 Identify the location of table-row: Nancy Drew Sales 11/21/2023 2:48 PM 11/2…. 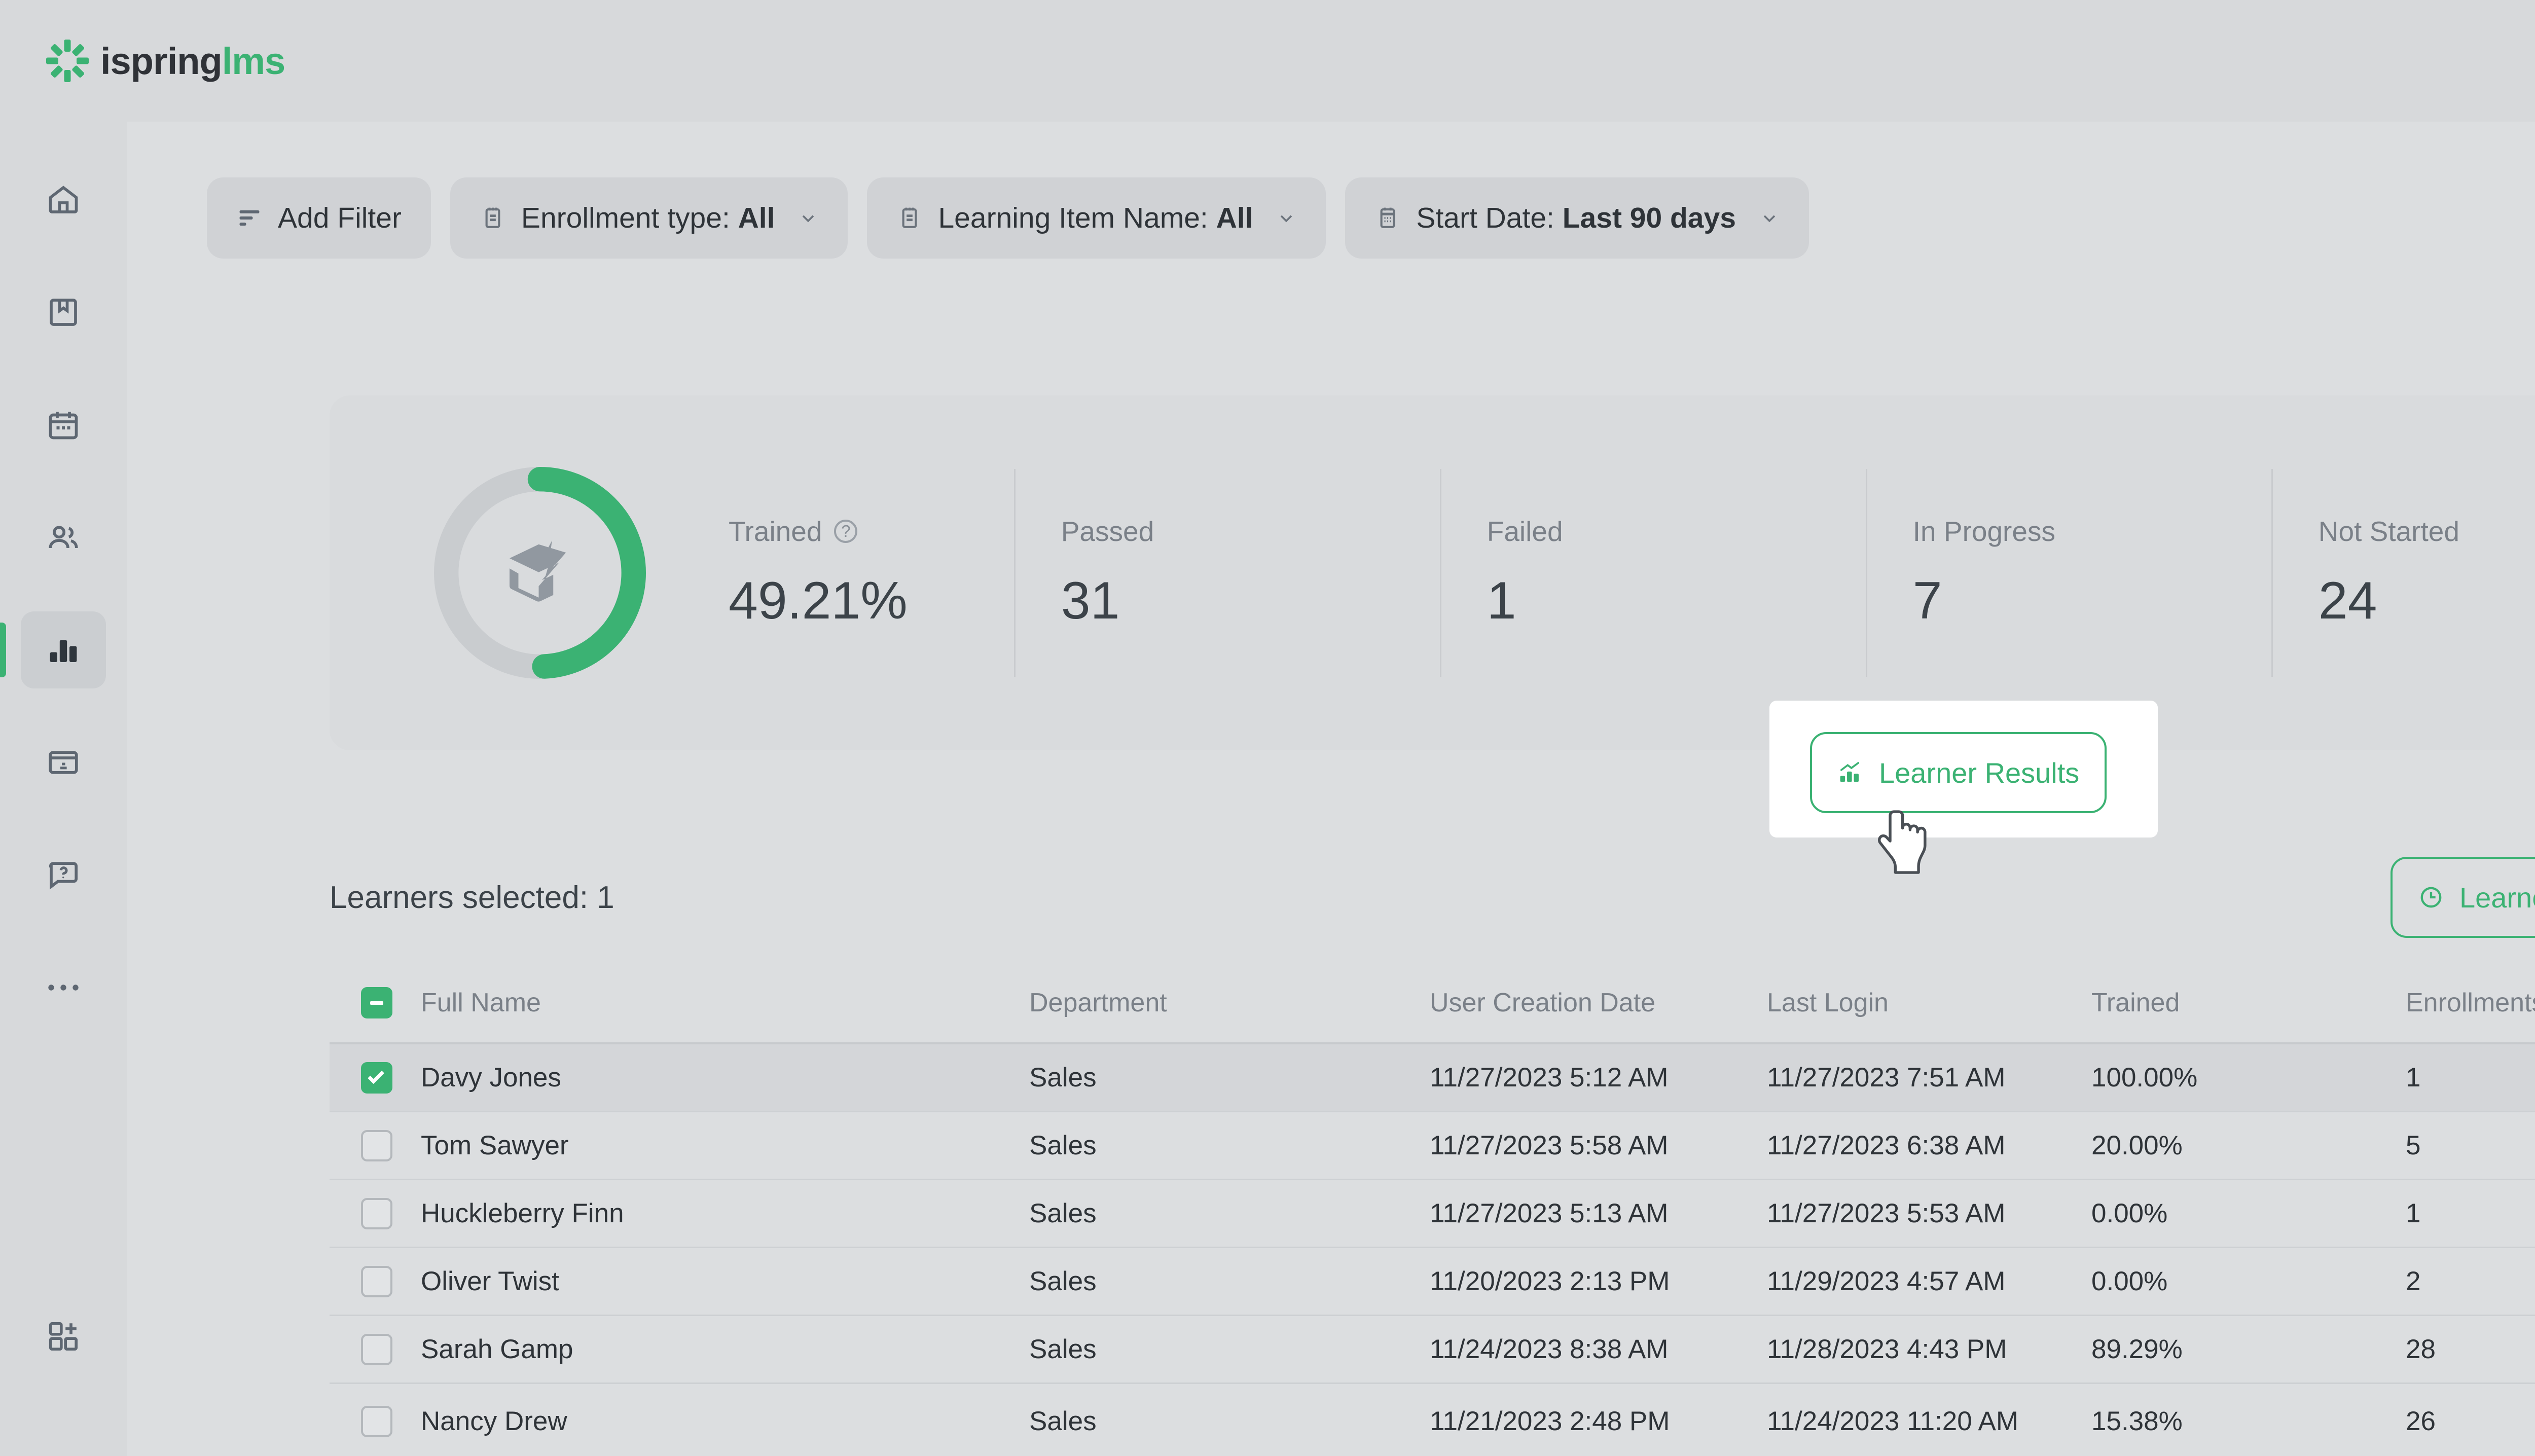
(1432, 1420).